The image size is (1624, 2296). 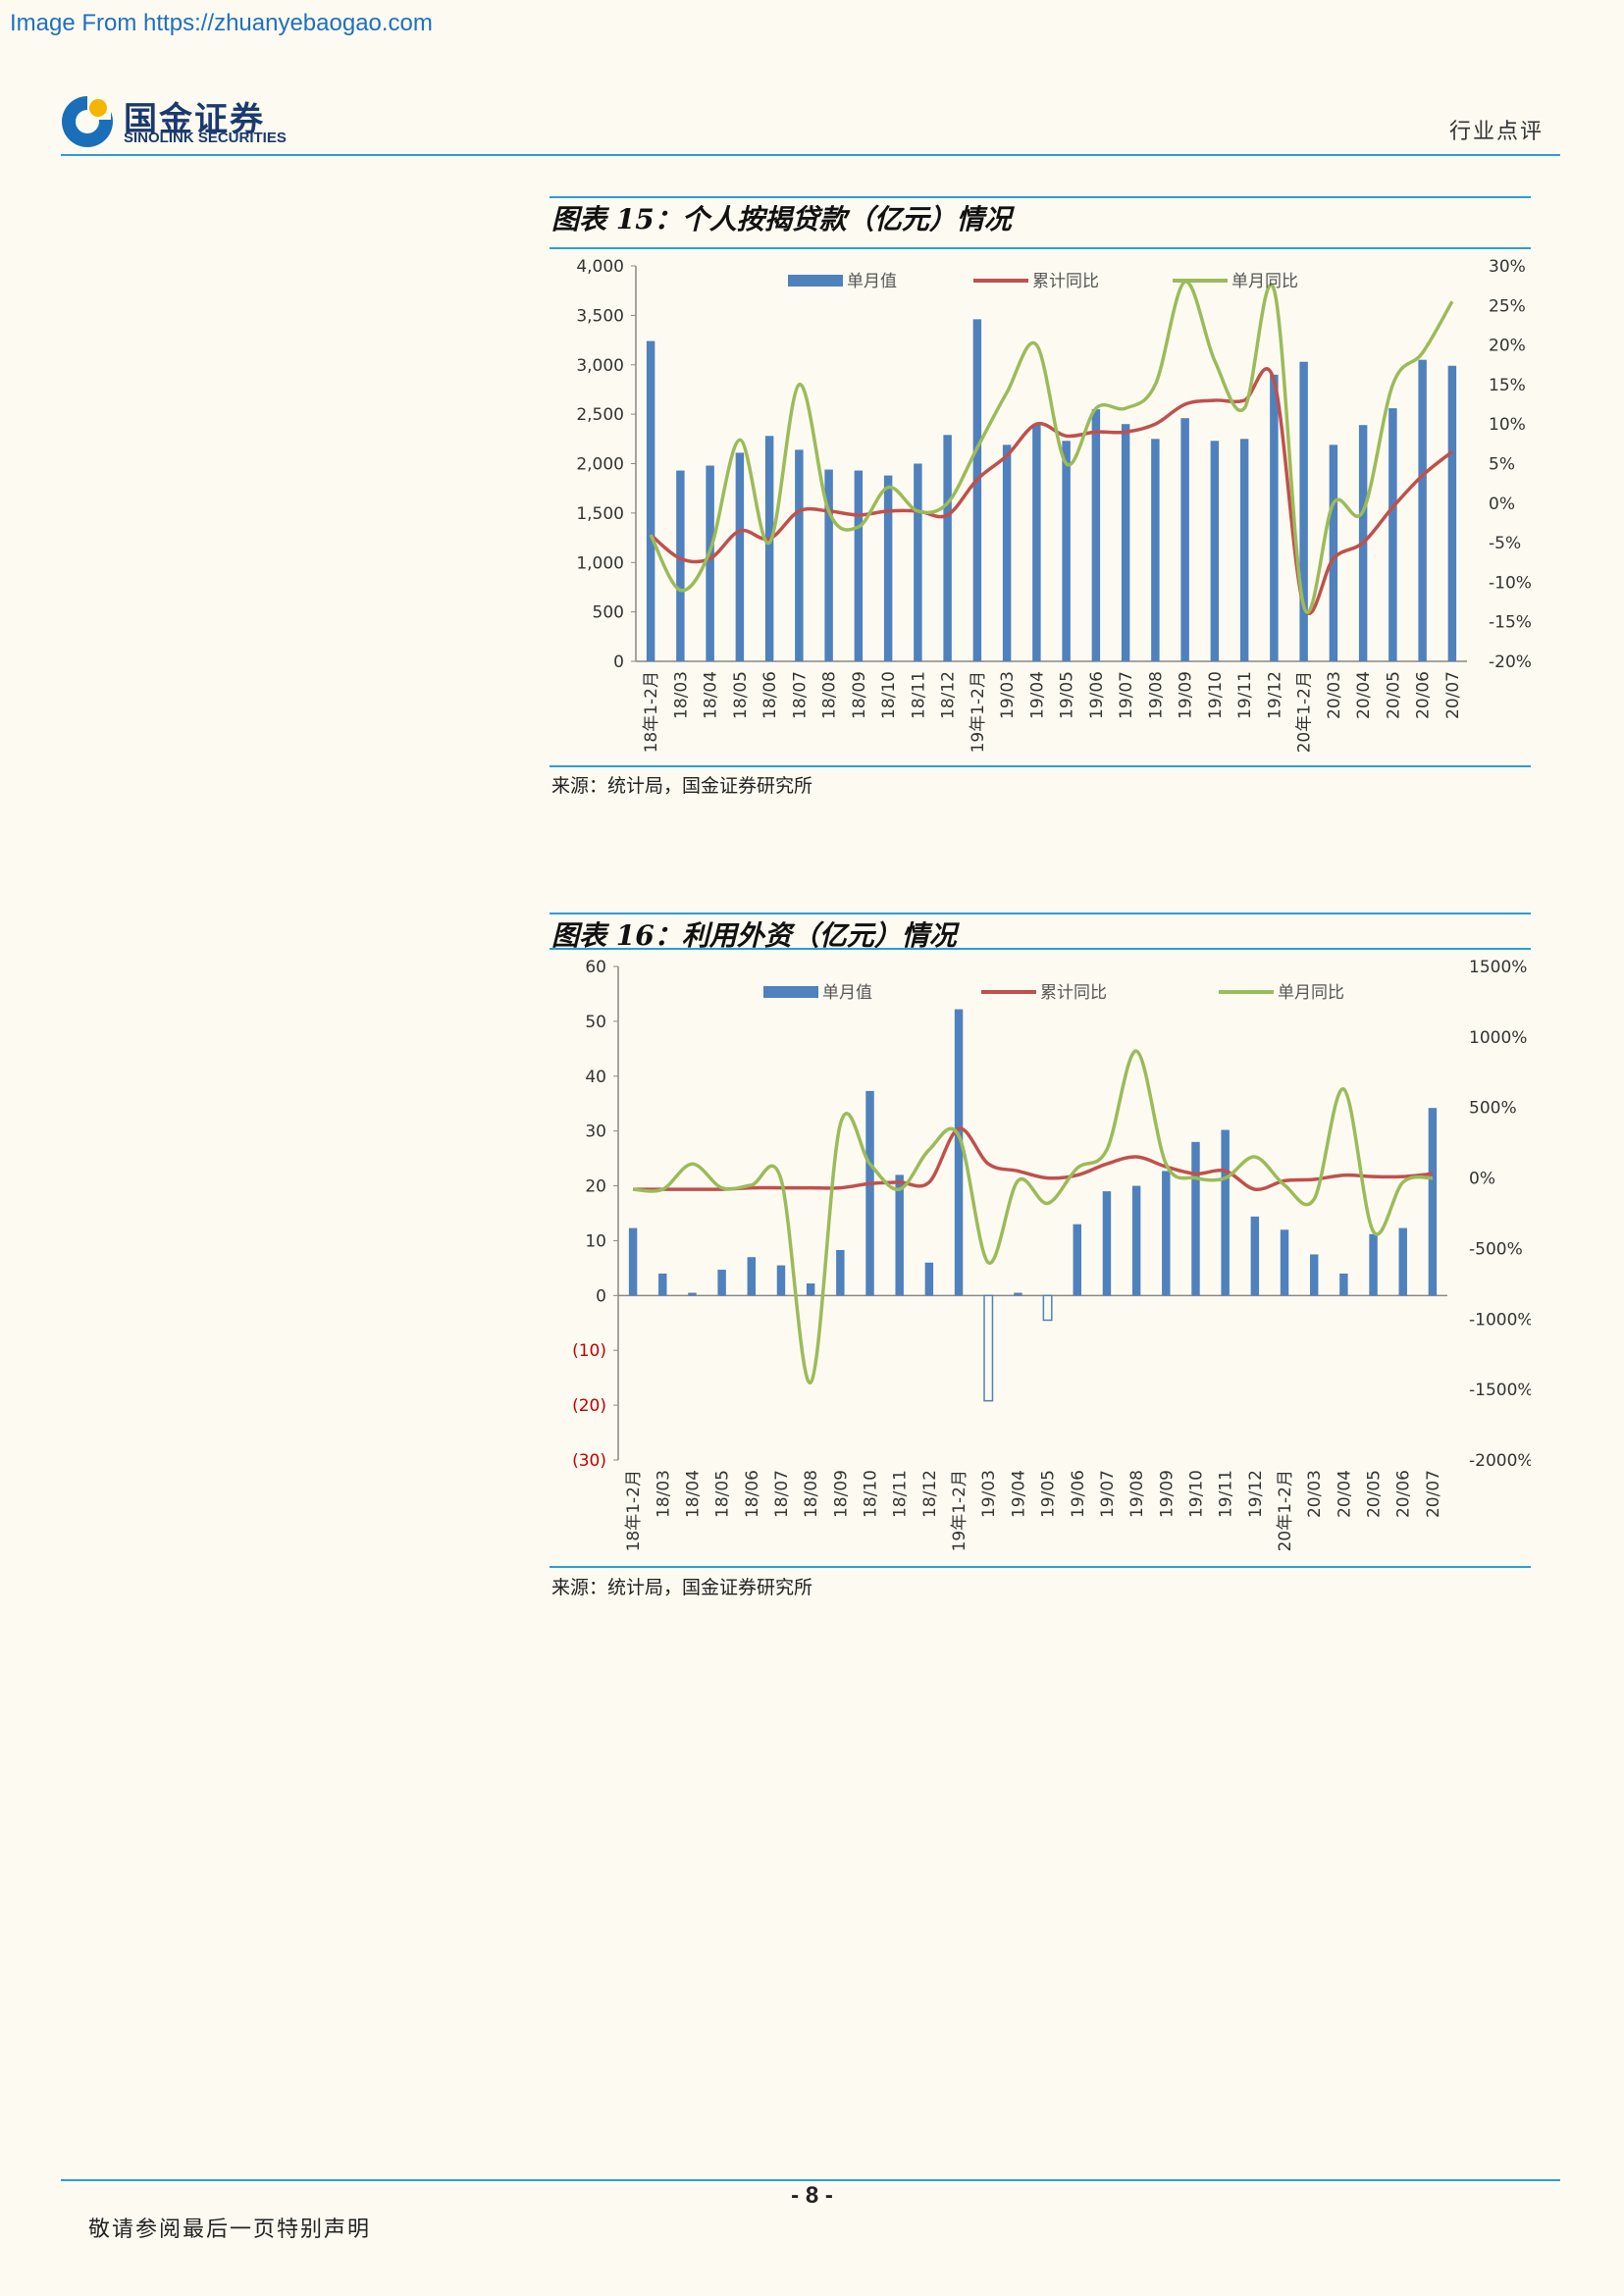 What do you see at coordinates (194, 119) in the screenshot?
I see `company-name-cn: 国金证券` at bounding box center [194, 119].